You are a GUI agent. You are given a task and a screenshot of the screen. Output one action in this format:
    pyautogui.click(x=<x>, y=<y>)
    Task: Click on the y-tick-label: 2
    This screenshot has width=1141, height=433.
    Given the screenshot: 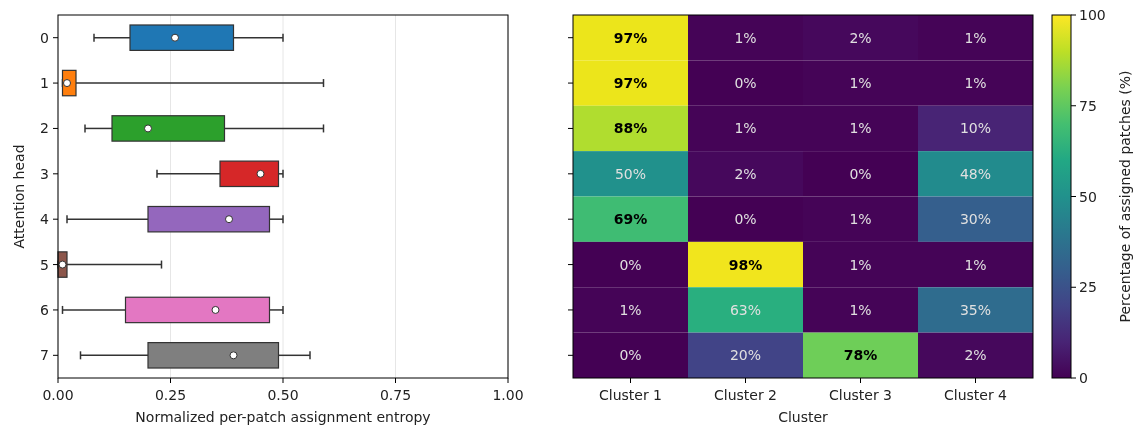 What is the action you would take?
    pyautogui.click(x=44, y=128)
    